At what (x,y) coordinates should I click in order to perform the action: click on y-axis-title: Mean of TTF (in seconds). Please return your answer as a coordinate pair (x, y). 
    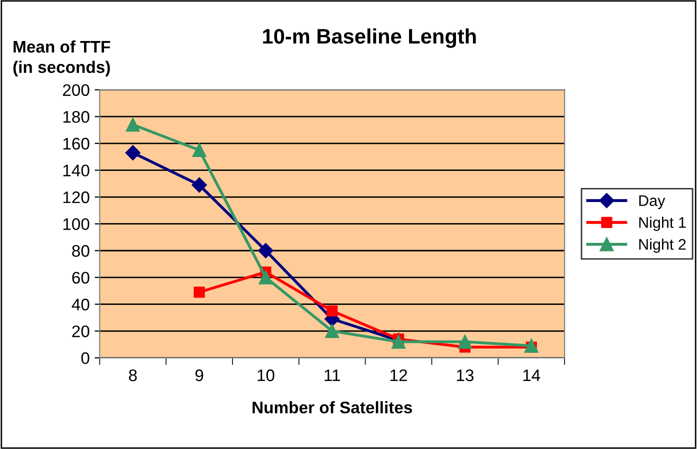
    Looking at the image, I should click on (61, 58).